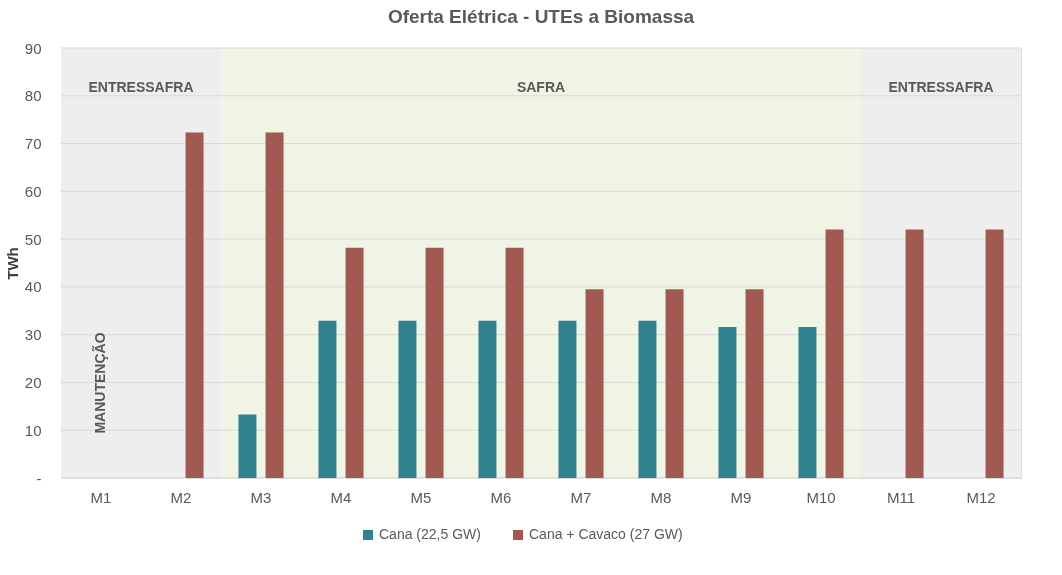  What do you see at coordinates (39, 478) in the screenshot?
I see `y-tick-label: -` at bounding box center [39, 478].